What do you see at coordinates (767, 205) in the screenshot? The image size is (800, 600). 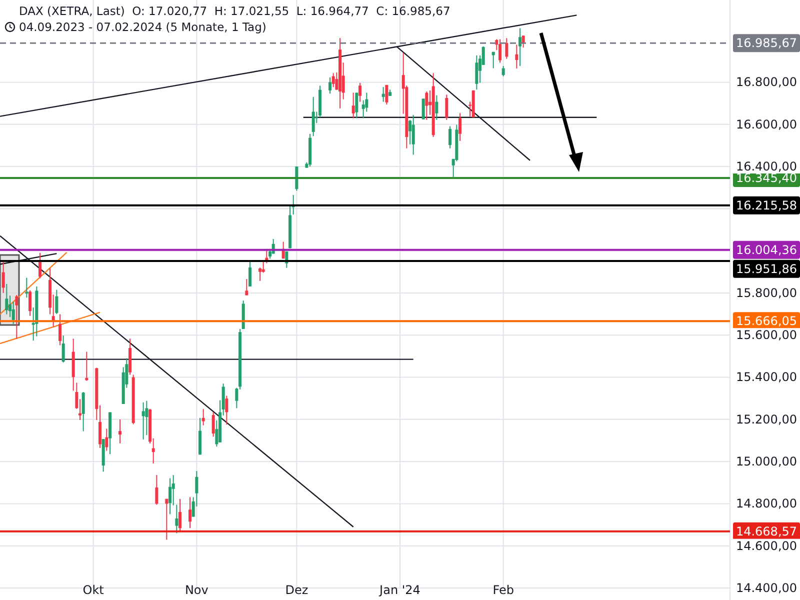 I see `ref-line-label: 16.215,58` at bounding box center [767, 205].